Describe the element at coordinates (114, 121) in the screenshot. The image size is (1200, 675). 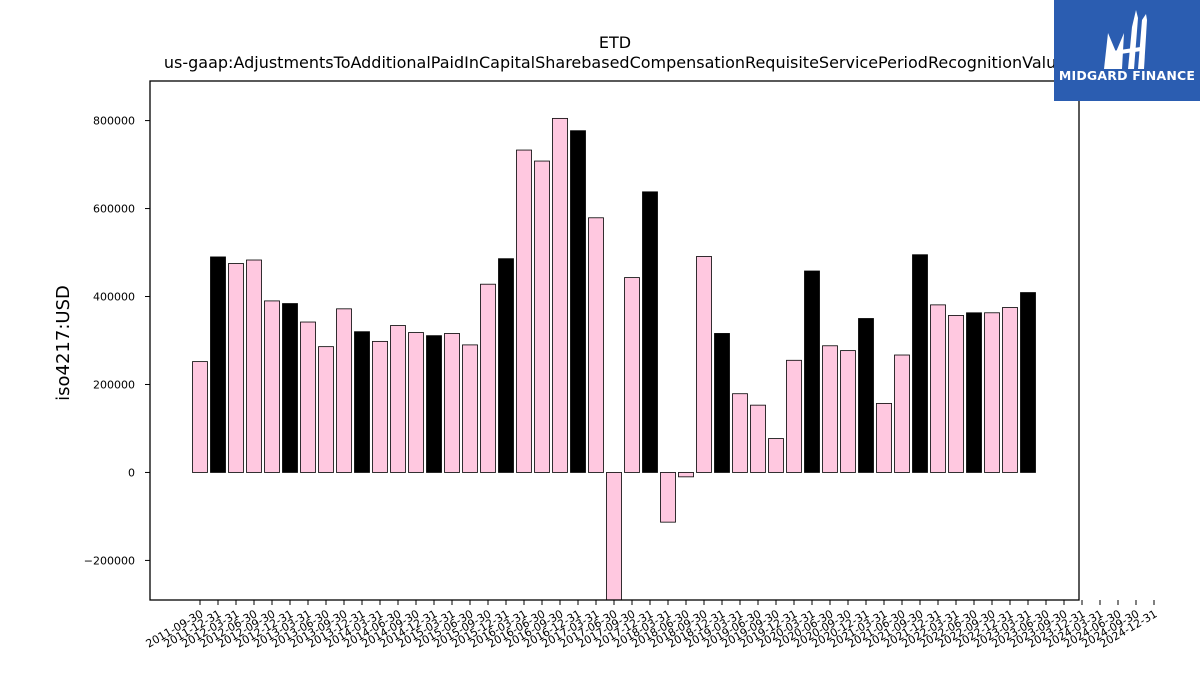
I see `y-tick-label: 800000` at that location.